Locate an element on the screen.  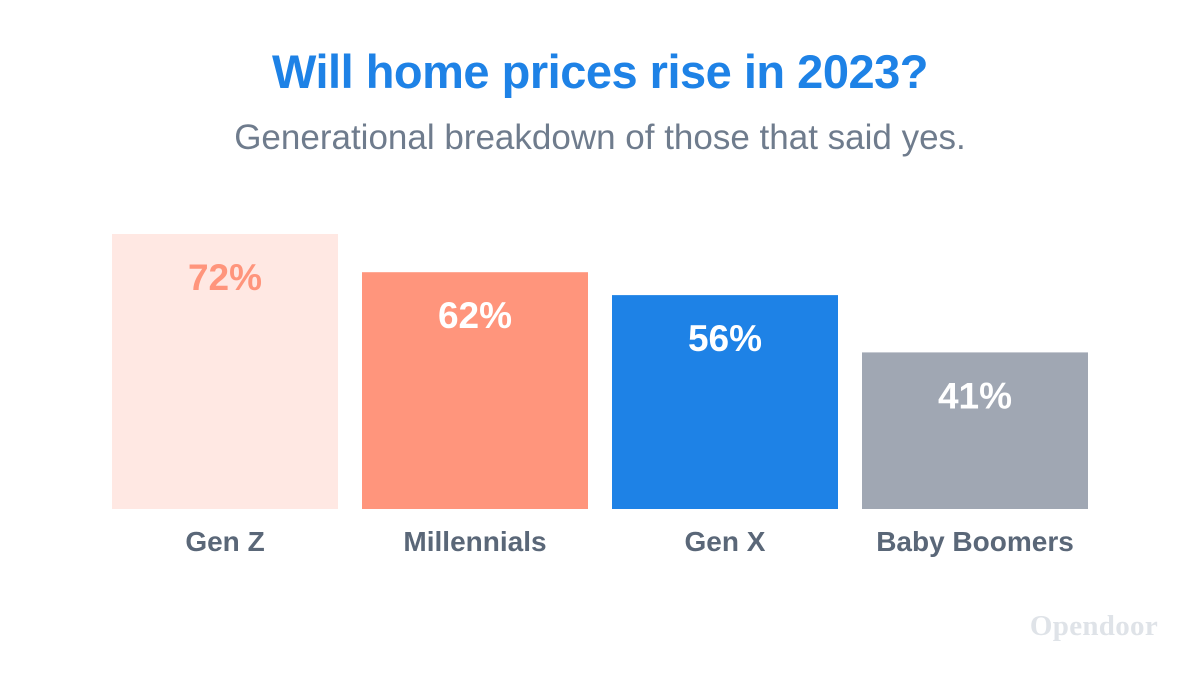
category-label: Gen X is located at coordinates (725, 541).